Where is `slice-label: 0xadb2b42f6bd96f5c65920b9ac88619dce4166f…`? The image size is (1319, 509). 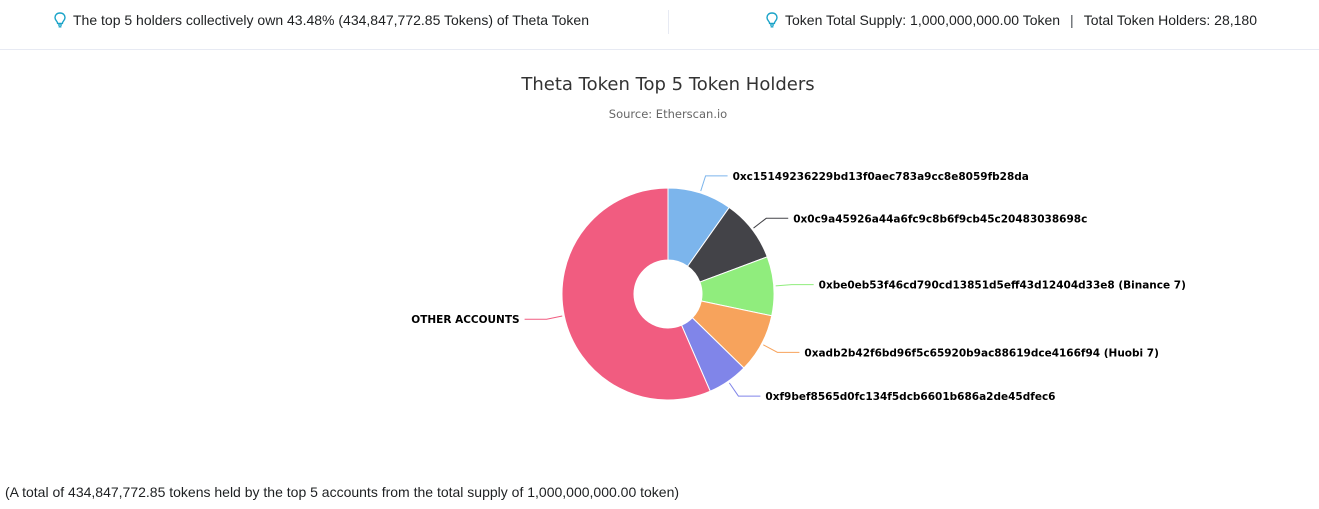
slice-label: 0xadb2b42f6bd96f5c65920b9ac88619dce4166f… is located at coordinates (981, 353).